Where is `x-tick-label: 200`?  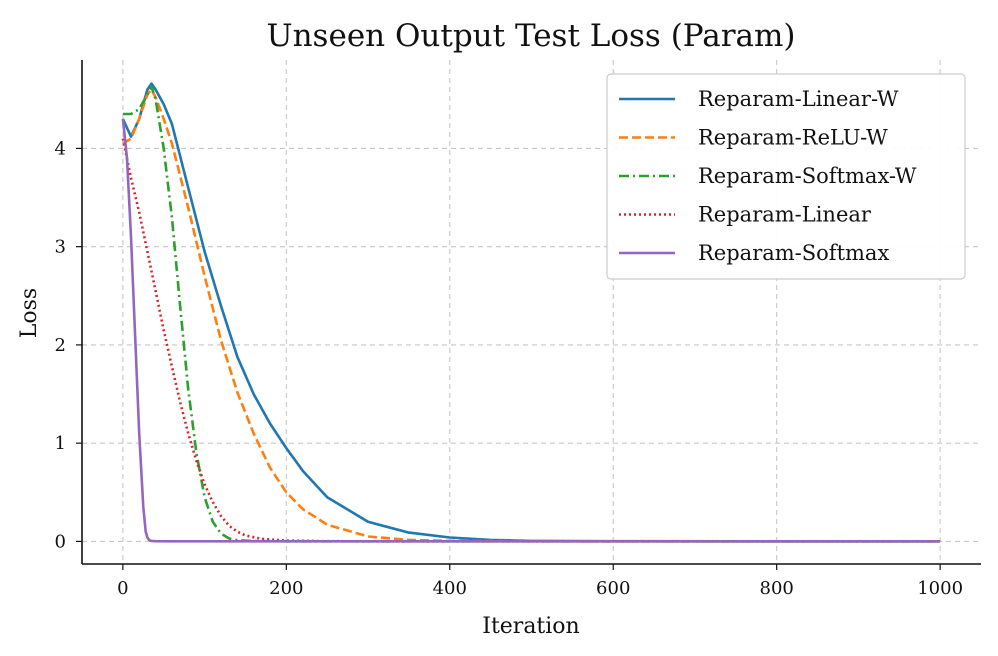 x-tick-label: 200 is located at coordinates (286, 588).